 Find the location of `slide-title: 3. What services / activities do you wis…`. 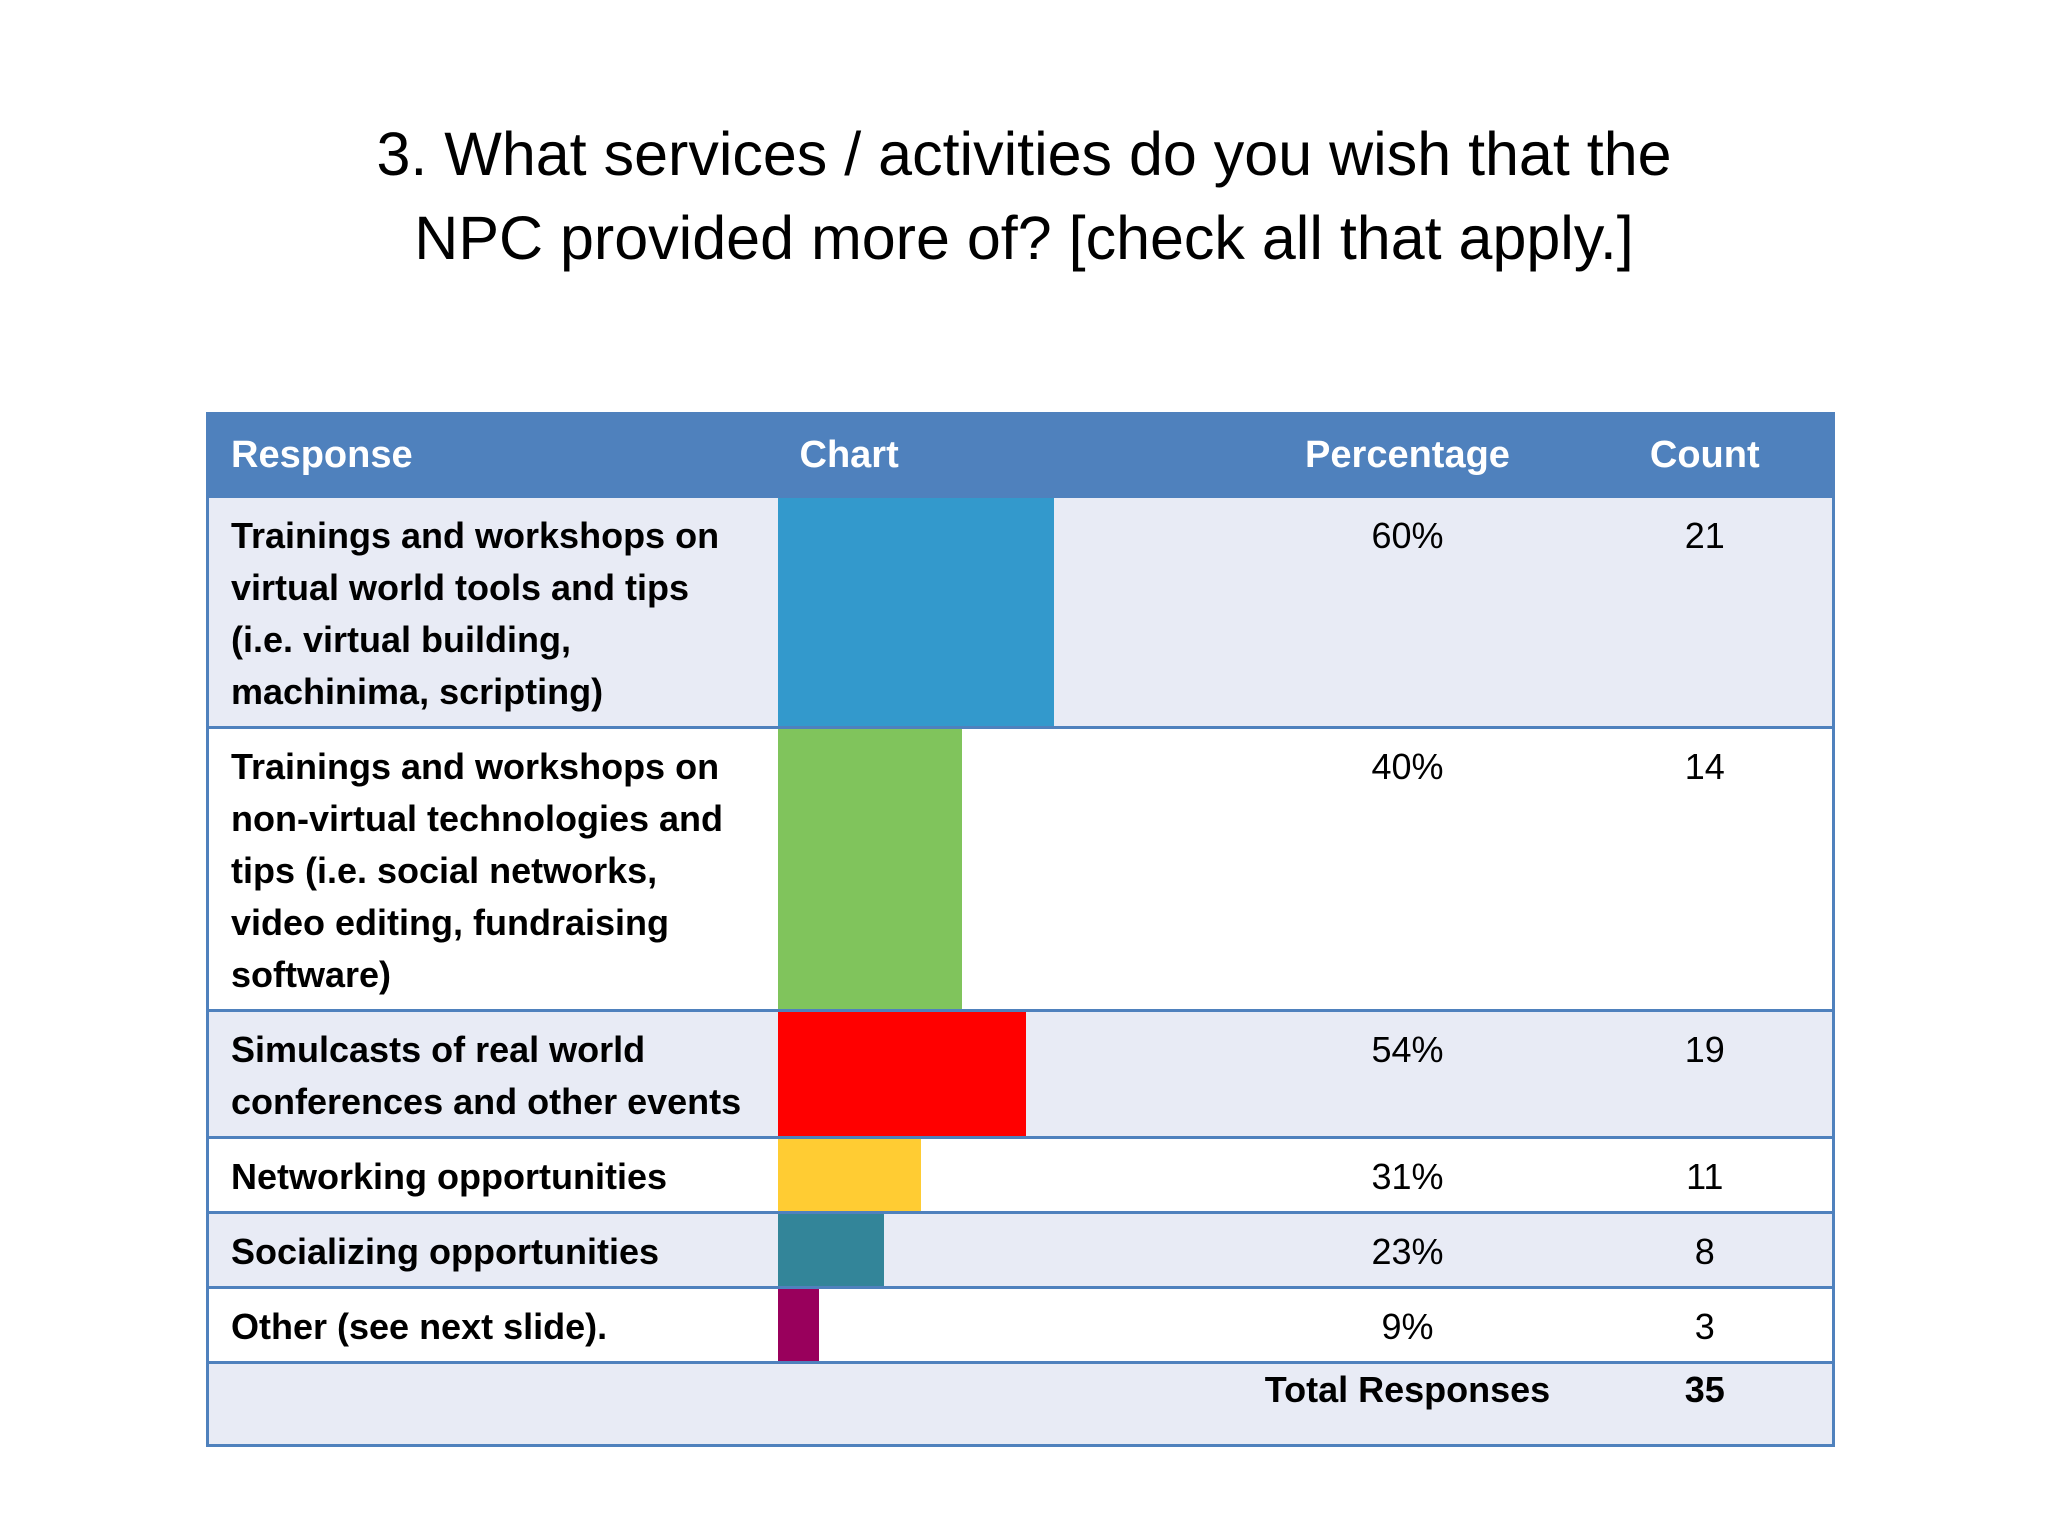

slide-title: 3. What services / activities do you wis… is located at coordinates (1024, 196).